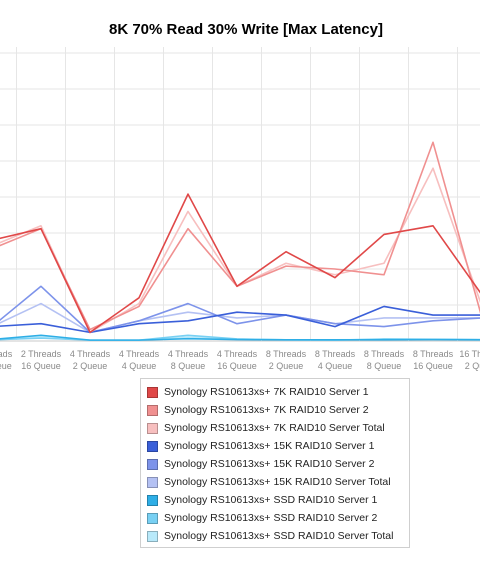 The image size is (480, 567). What do you see at coordinates (237, 360) in the screenshot?
I see `x-tick-label: 4 Threads 16 Queue` at bounding box center [237, 360].